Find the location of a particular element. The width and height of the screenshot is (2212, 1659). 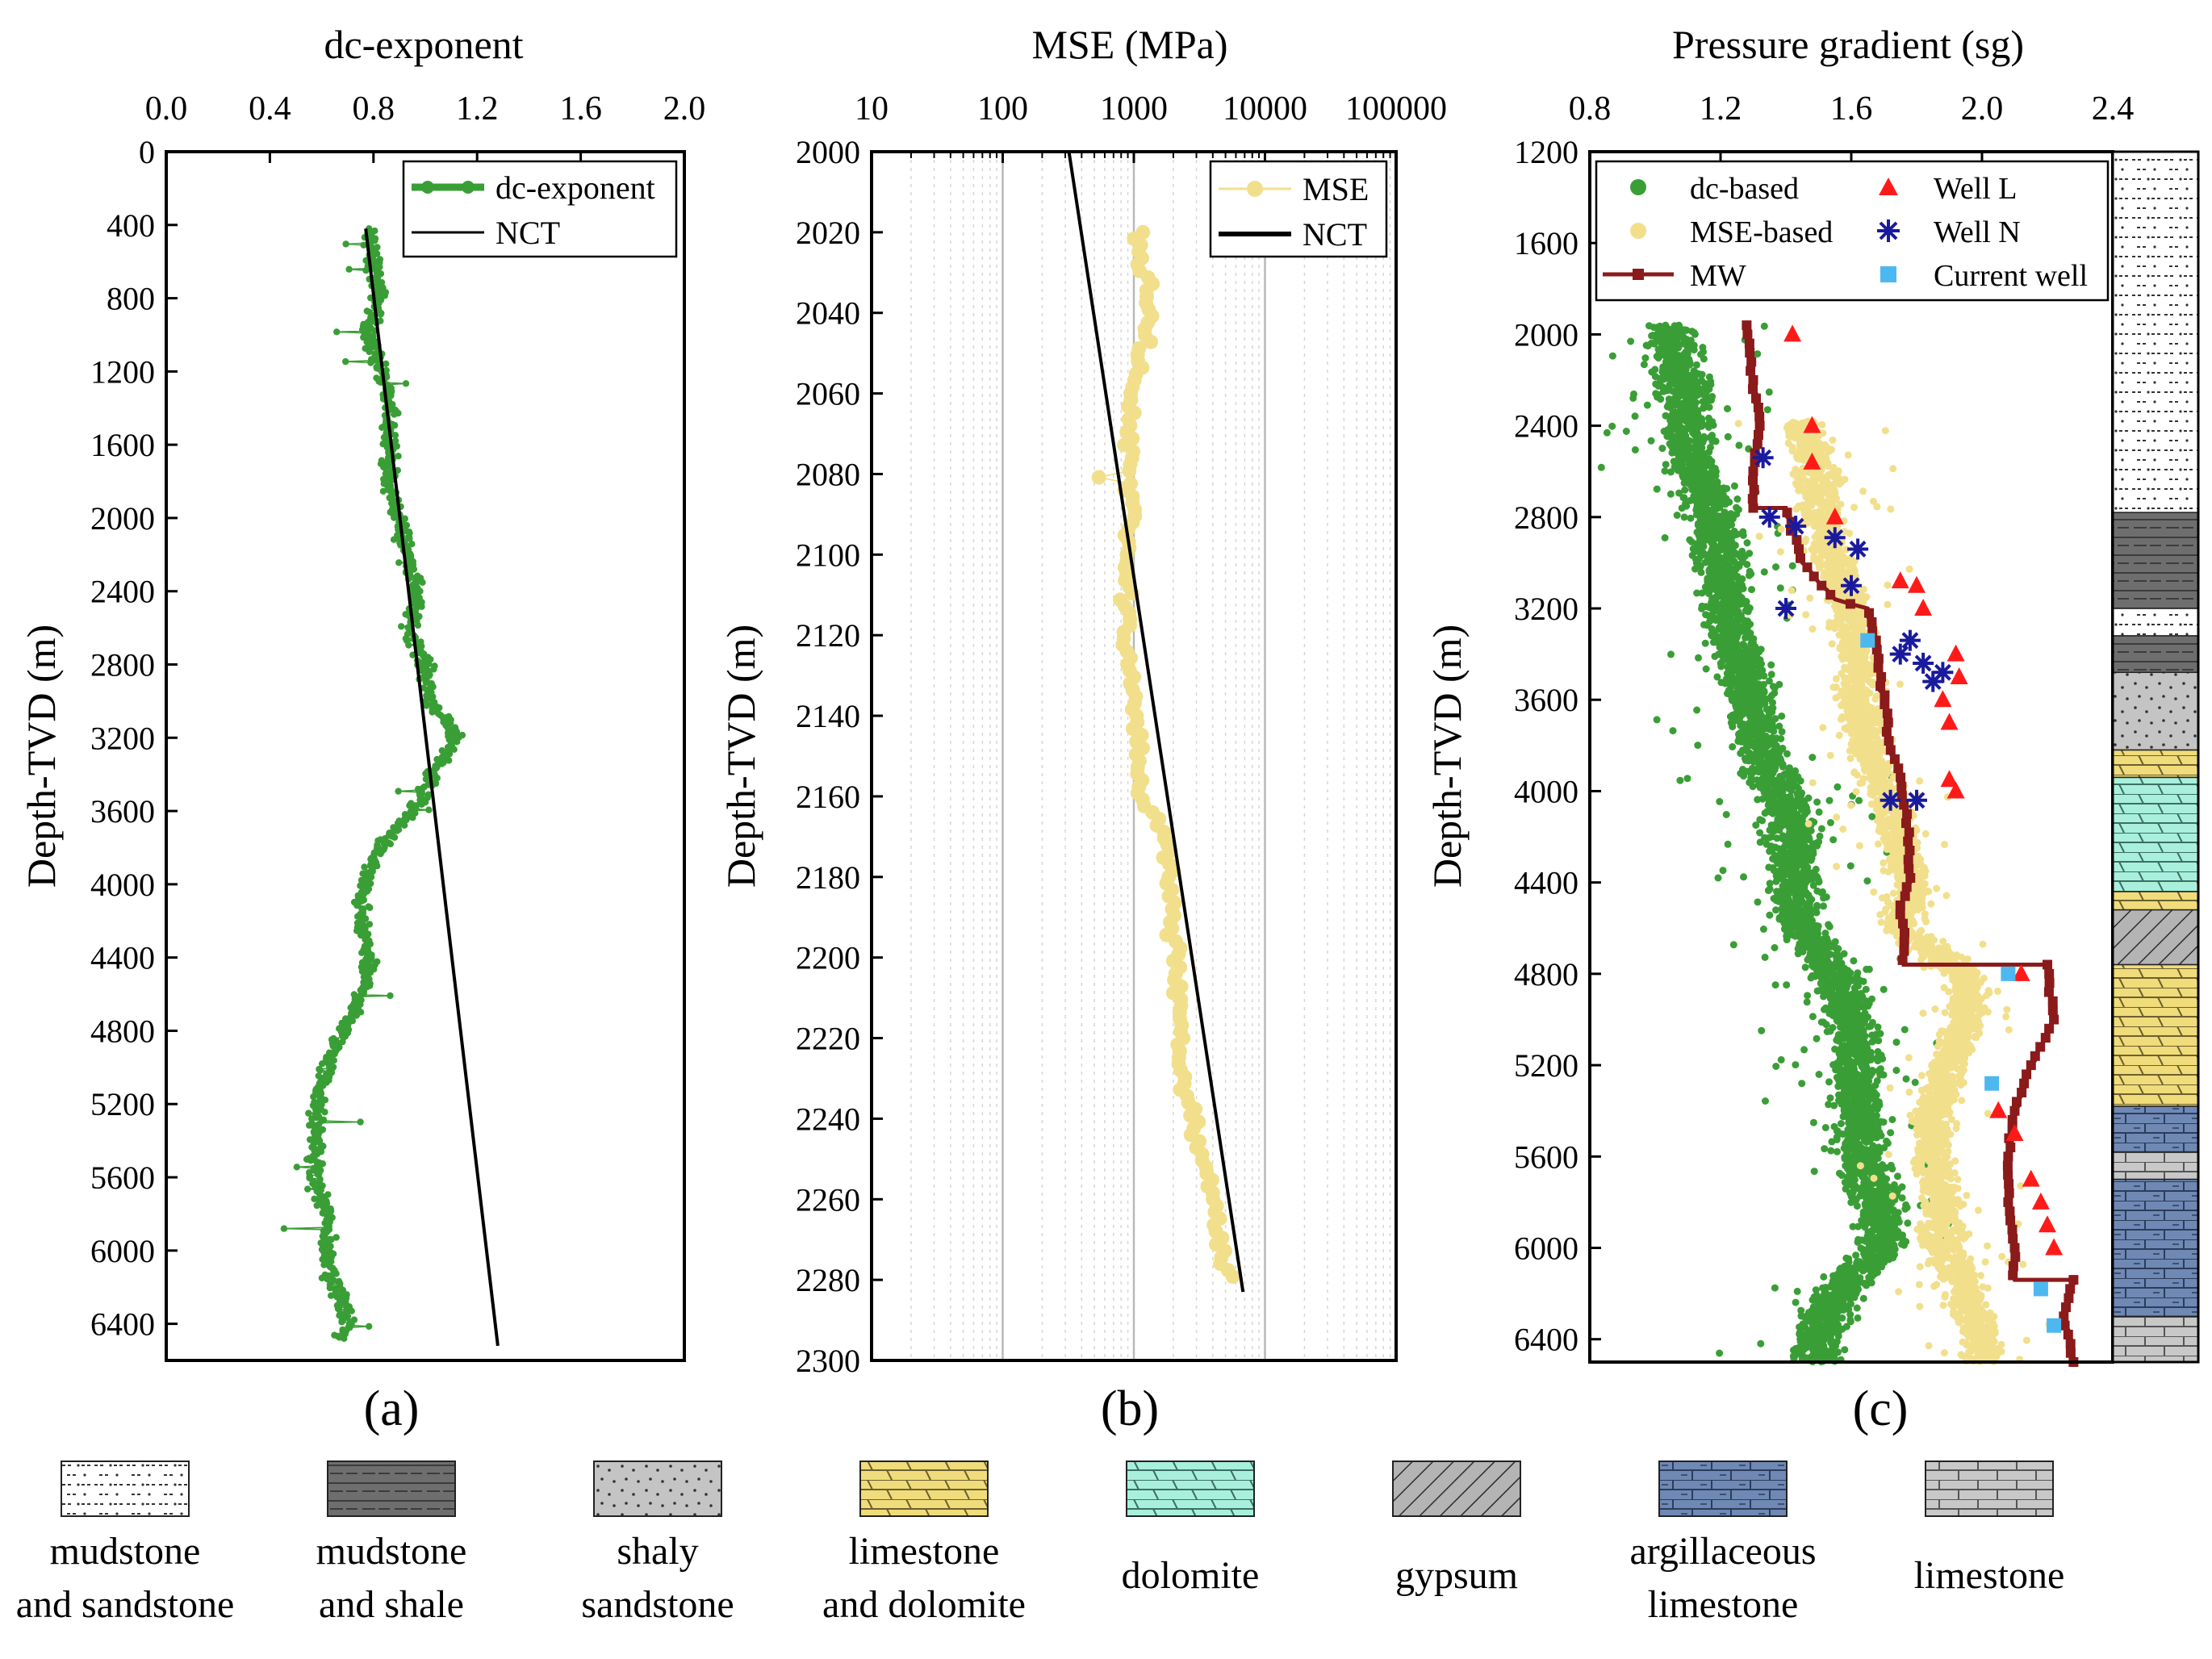

y-tick-label: 2100 is located at coordinates (828, 555).